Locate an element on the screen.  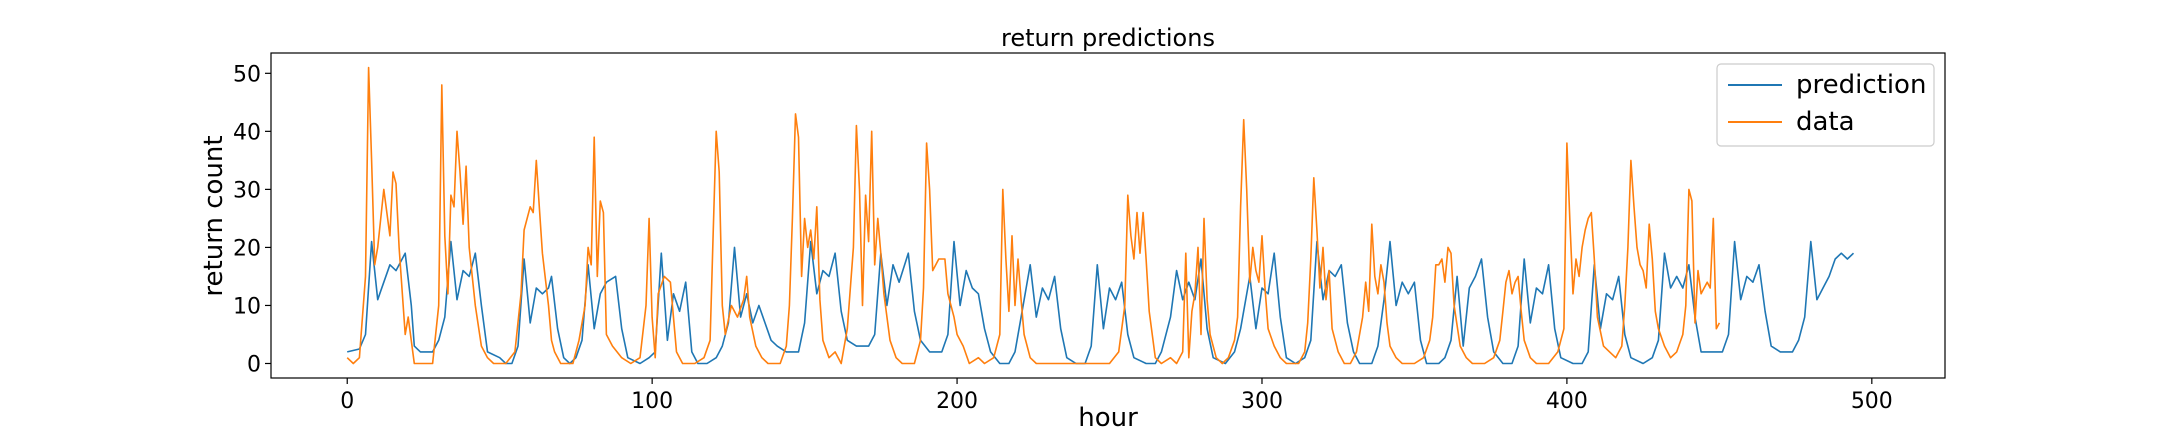
x-tick-label: 0 is located at coordinates (347, 401).